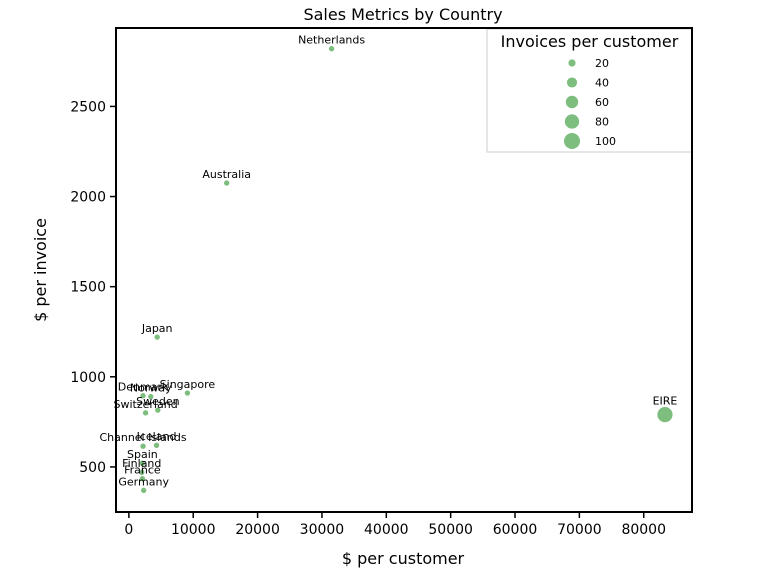 The image size is (768, 581). I want to click on legend-label: 80, so click(602, 122).